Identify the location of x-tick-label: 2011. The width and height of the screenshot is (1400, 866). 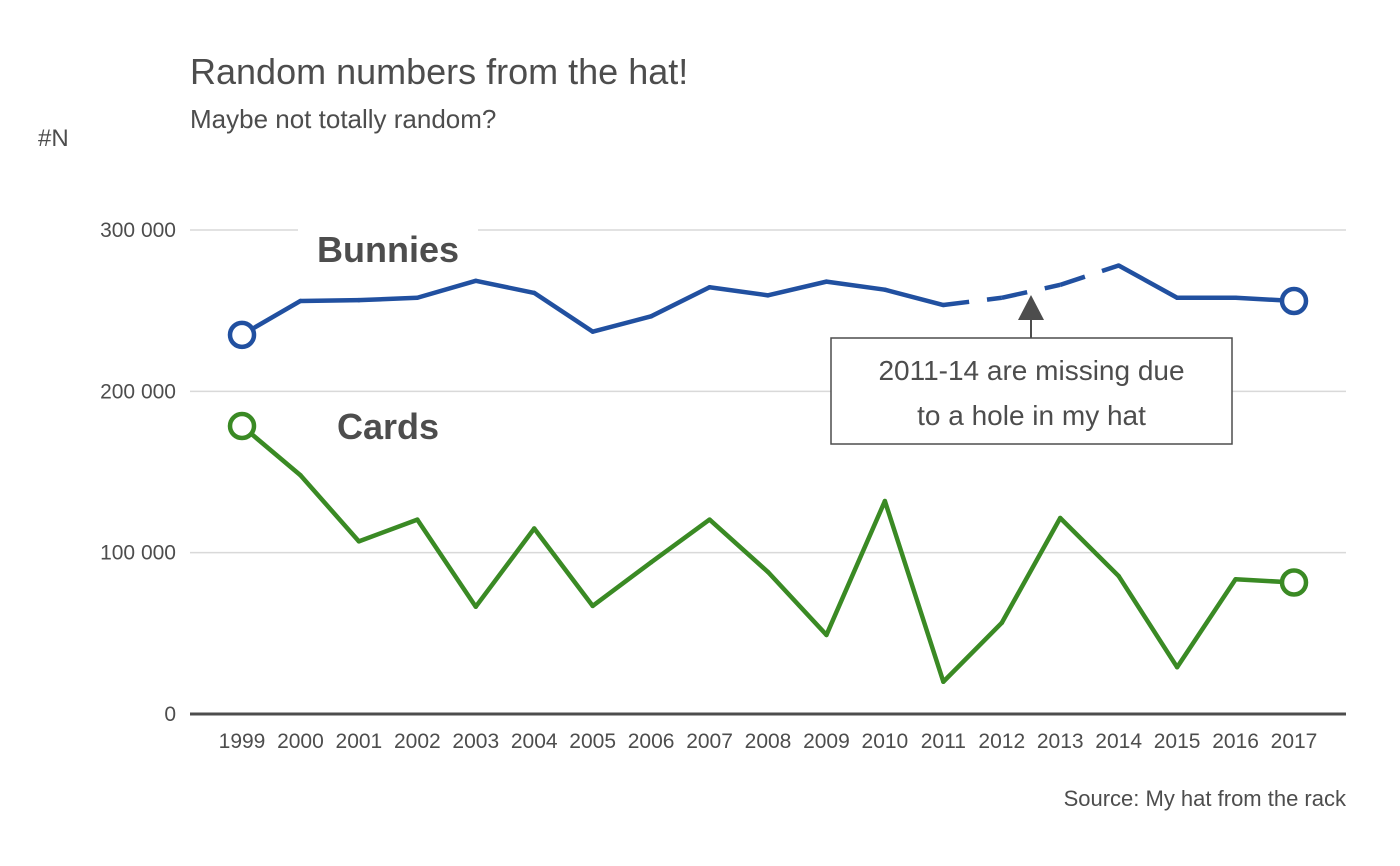
(943, 741).